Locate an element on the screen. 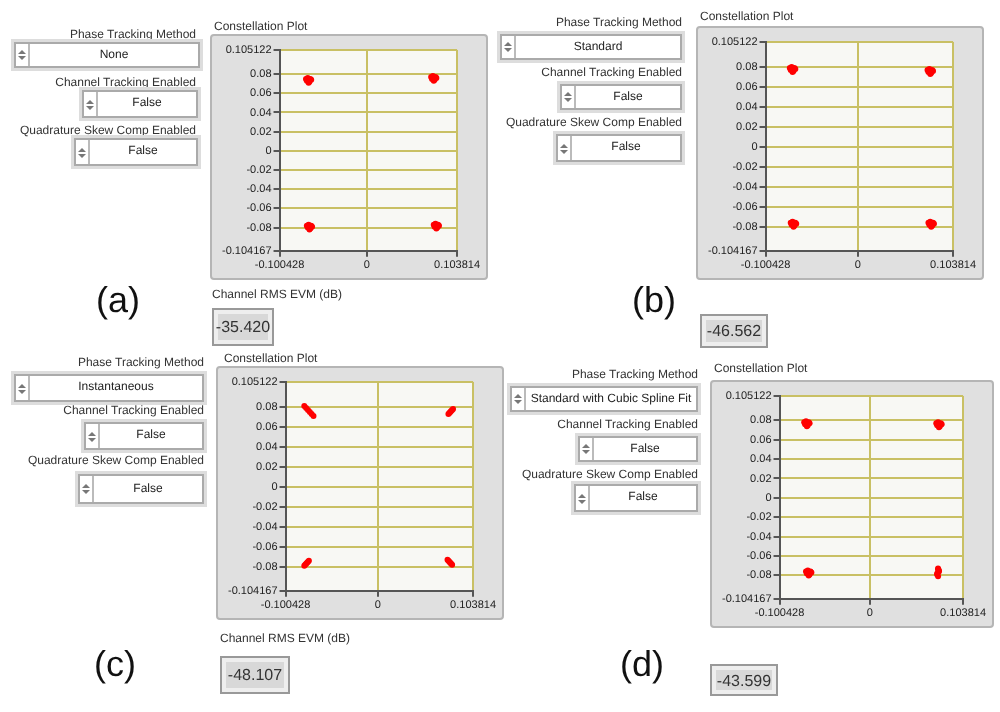 This screenshot has width=1000, height=712. text: -48.107 is located at coordinates (255, 675).